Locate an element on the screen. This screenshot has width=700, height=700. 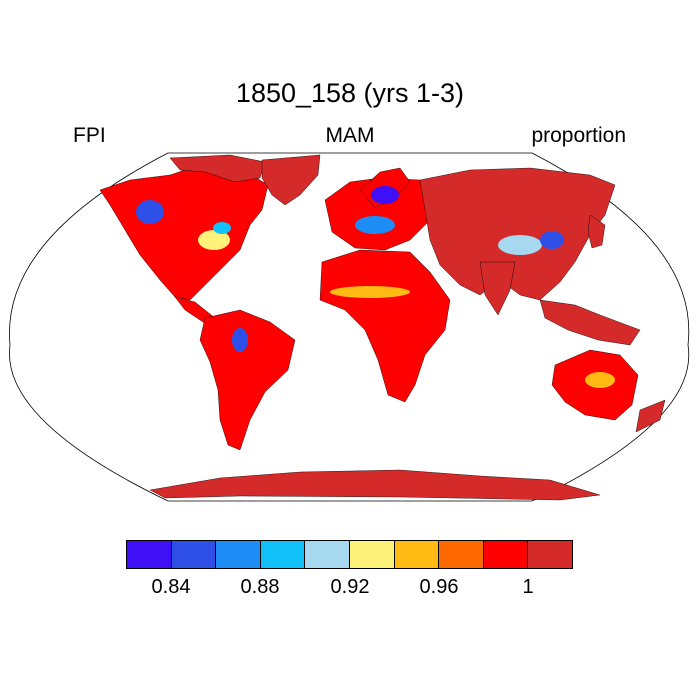
land-south-america is located at coordinates (247, 380).